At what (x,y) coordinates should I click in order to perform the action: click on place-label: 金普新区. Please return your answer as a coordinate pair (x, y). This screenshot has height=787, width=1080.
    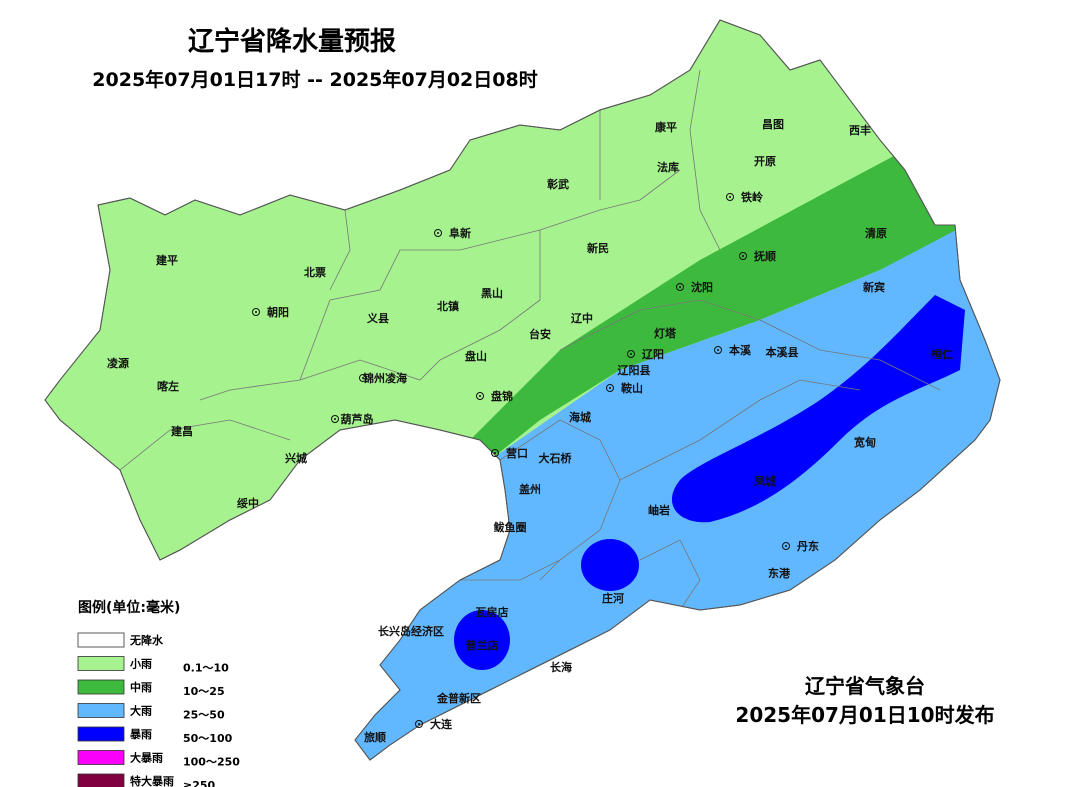
    Looking at the image, I should click on (458, 698).